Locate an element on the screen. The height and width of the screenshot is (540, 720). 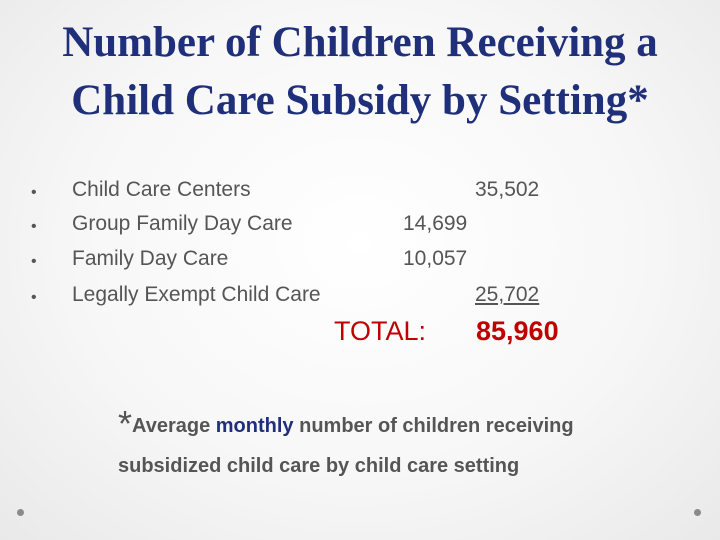
footnote-text-2: number of children receiving is located at coordinates (433, 426).